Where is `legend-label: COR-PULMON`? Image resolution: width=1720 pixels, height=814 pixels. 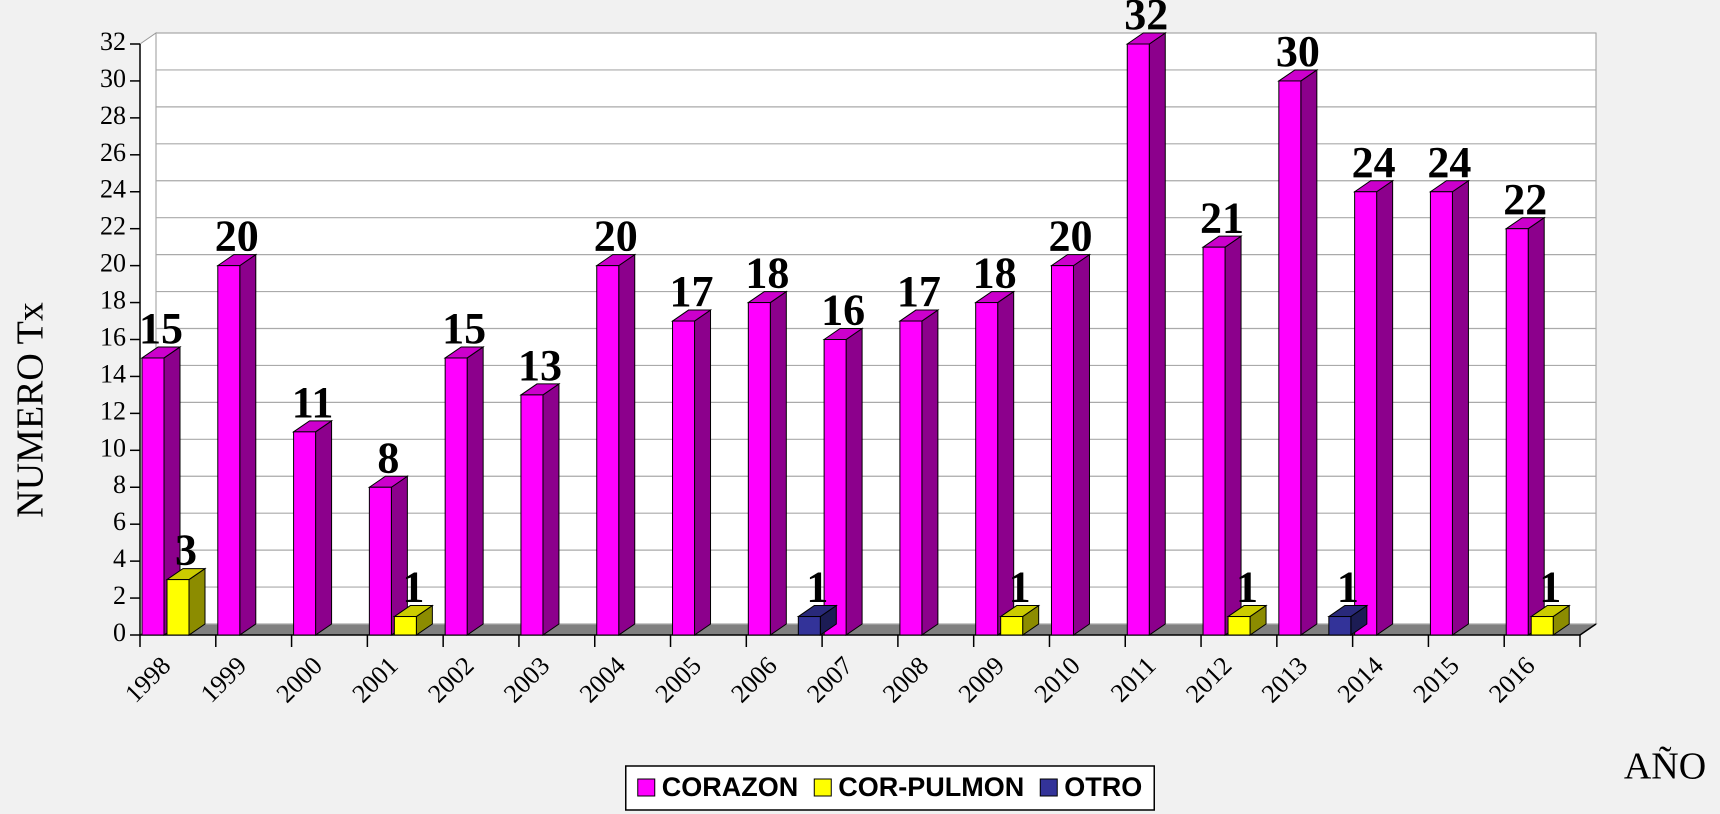
legend-label: COR-PULMON is located at coordinates (931, 787).